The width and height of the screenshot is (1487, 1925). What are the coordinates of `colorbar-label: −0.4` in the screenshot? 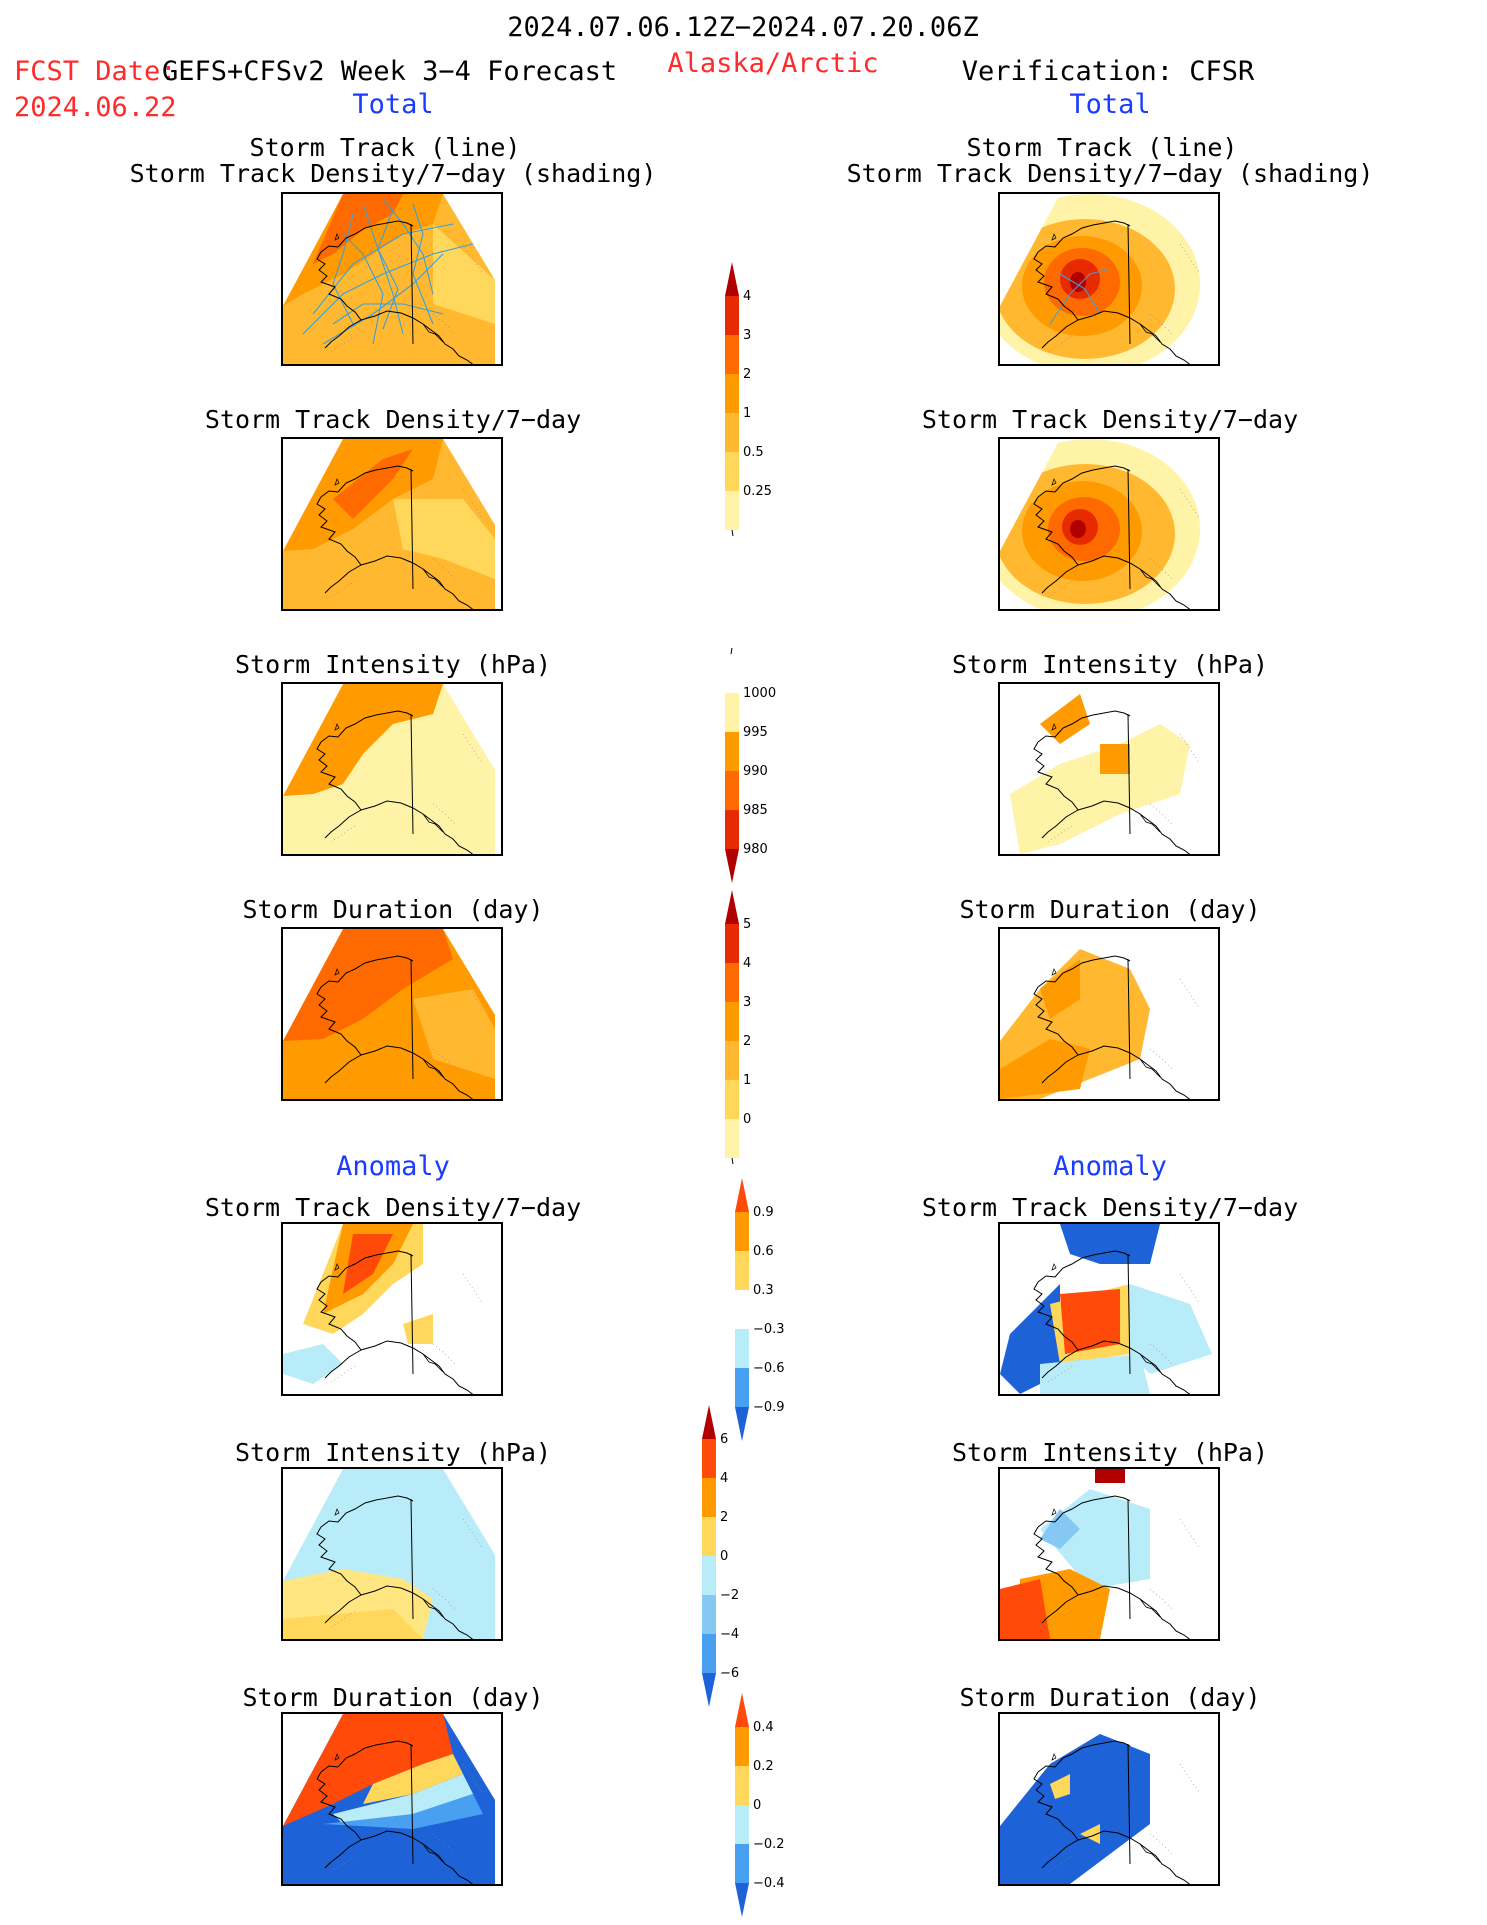 It's located at (769, 1883).